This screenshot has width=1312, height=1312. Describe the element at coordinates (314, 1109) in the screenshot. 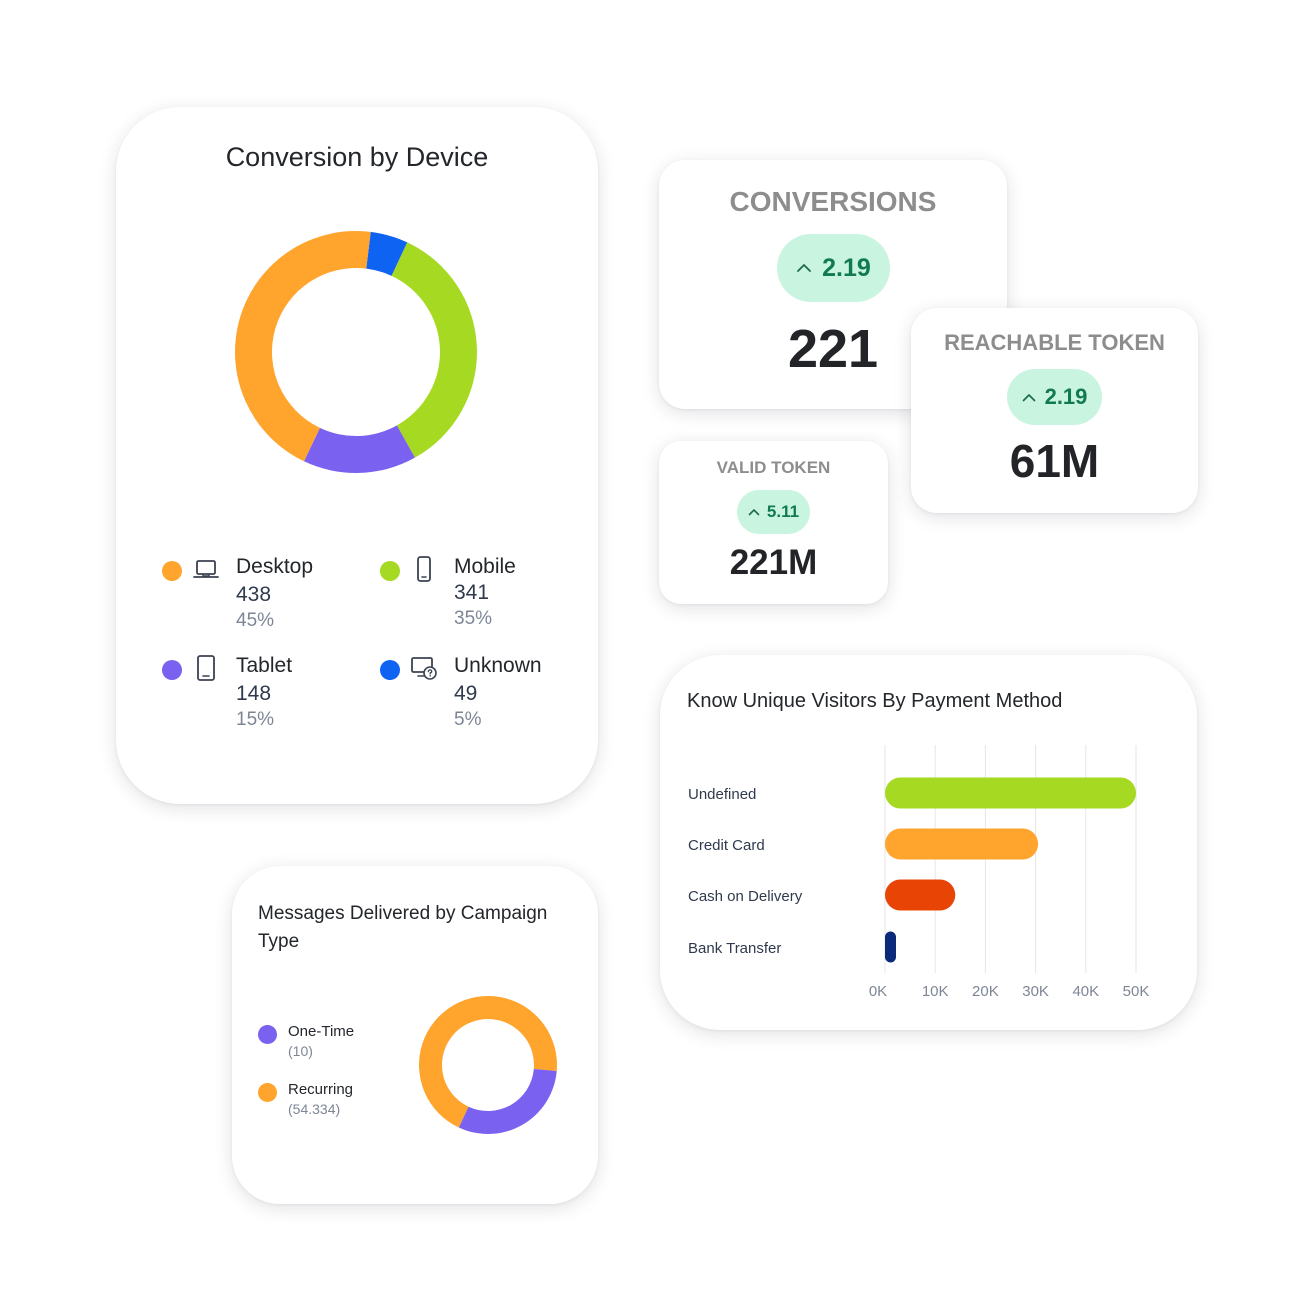

I see `recurring-value: (54.334)` at that location.